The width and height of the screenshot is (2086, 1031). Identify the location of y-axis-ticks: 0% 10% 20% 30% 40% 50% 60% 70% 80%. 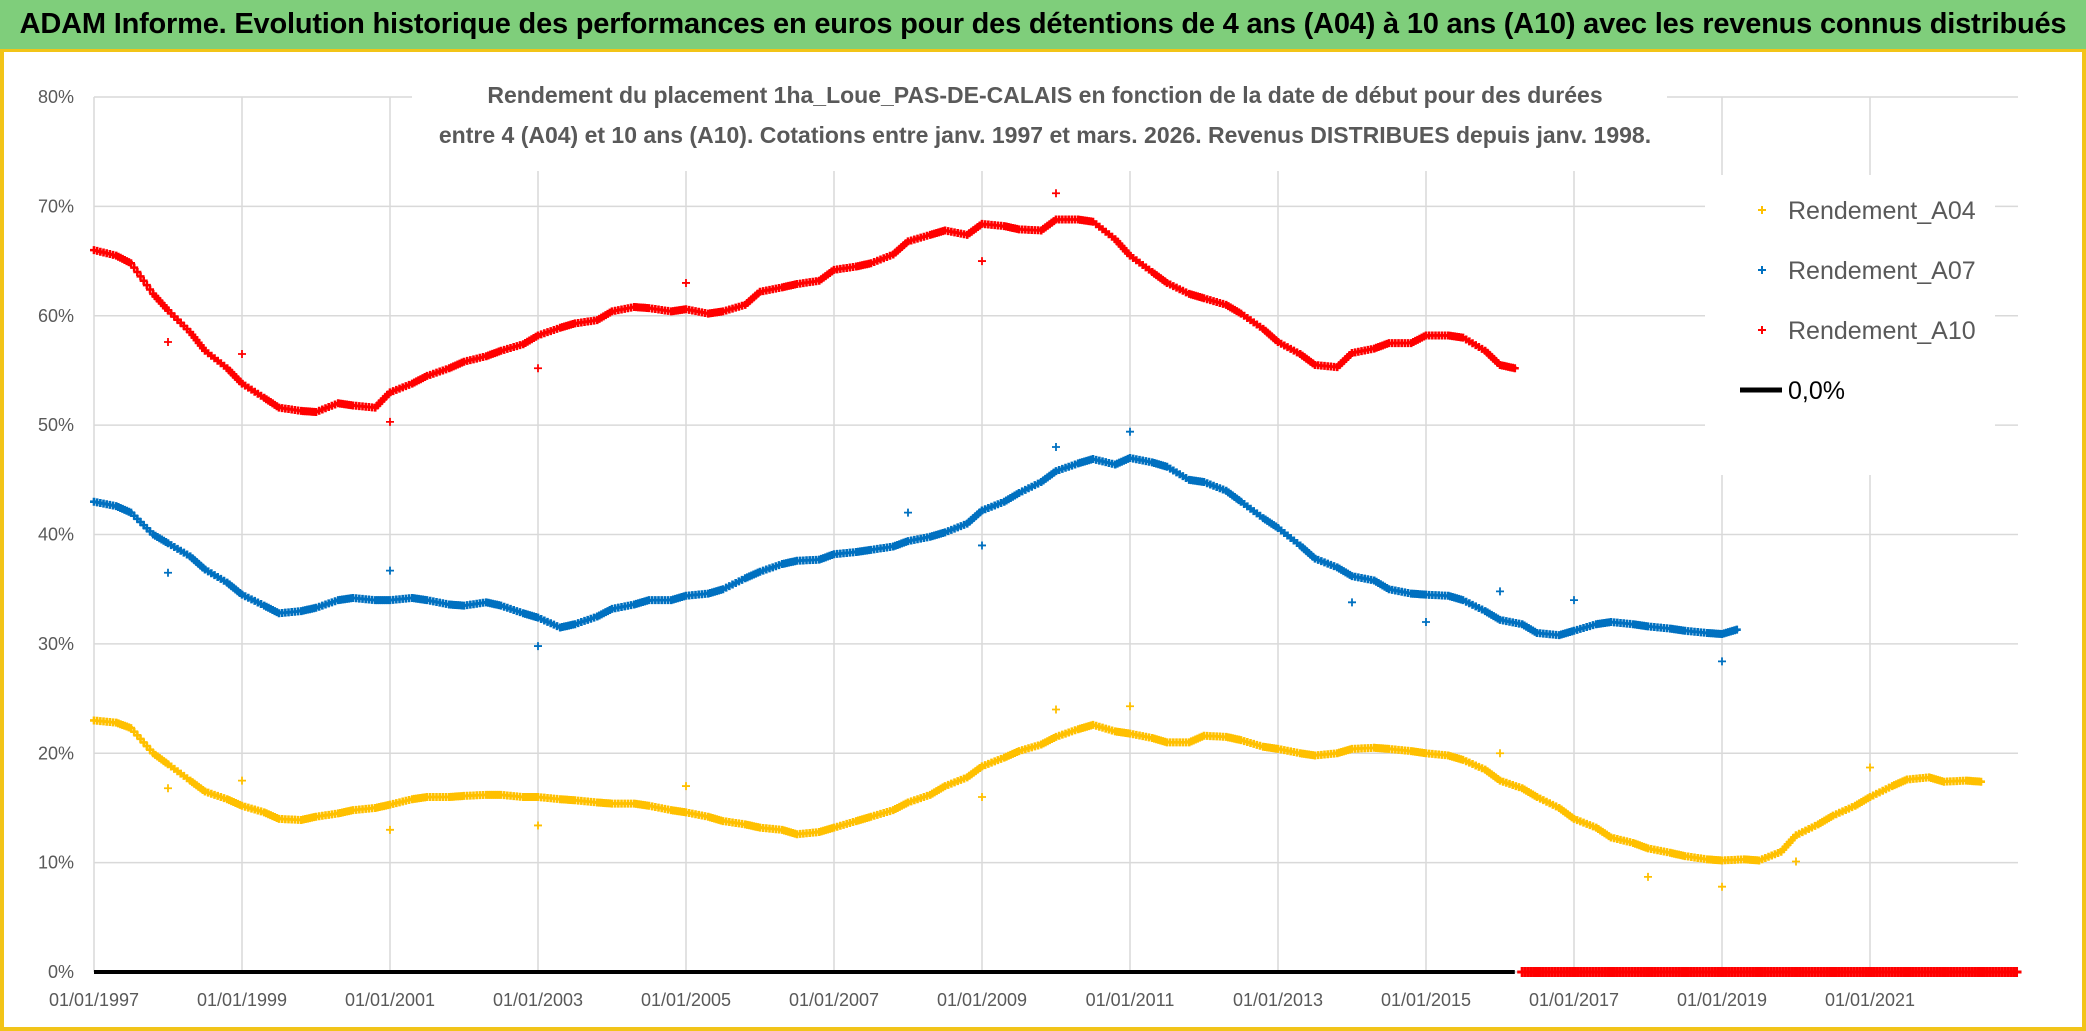
(56, 534).